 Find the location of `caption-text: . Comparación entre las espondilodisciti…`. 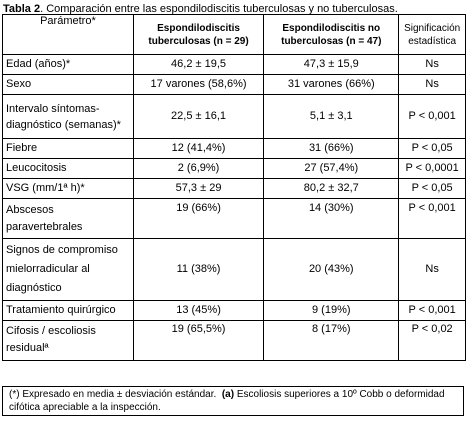

caption-text: . Comparación entre las espondilodisciti… is located at coordinates (219, 9).